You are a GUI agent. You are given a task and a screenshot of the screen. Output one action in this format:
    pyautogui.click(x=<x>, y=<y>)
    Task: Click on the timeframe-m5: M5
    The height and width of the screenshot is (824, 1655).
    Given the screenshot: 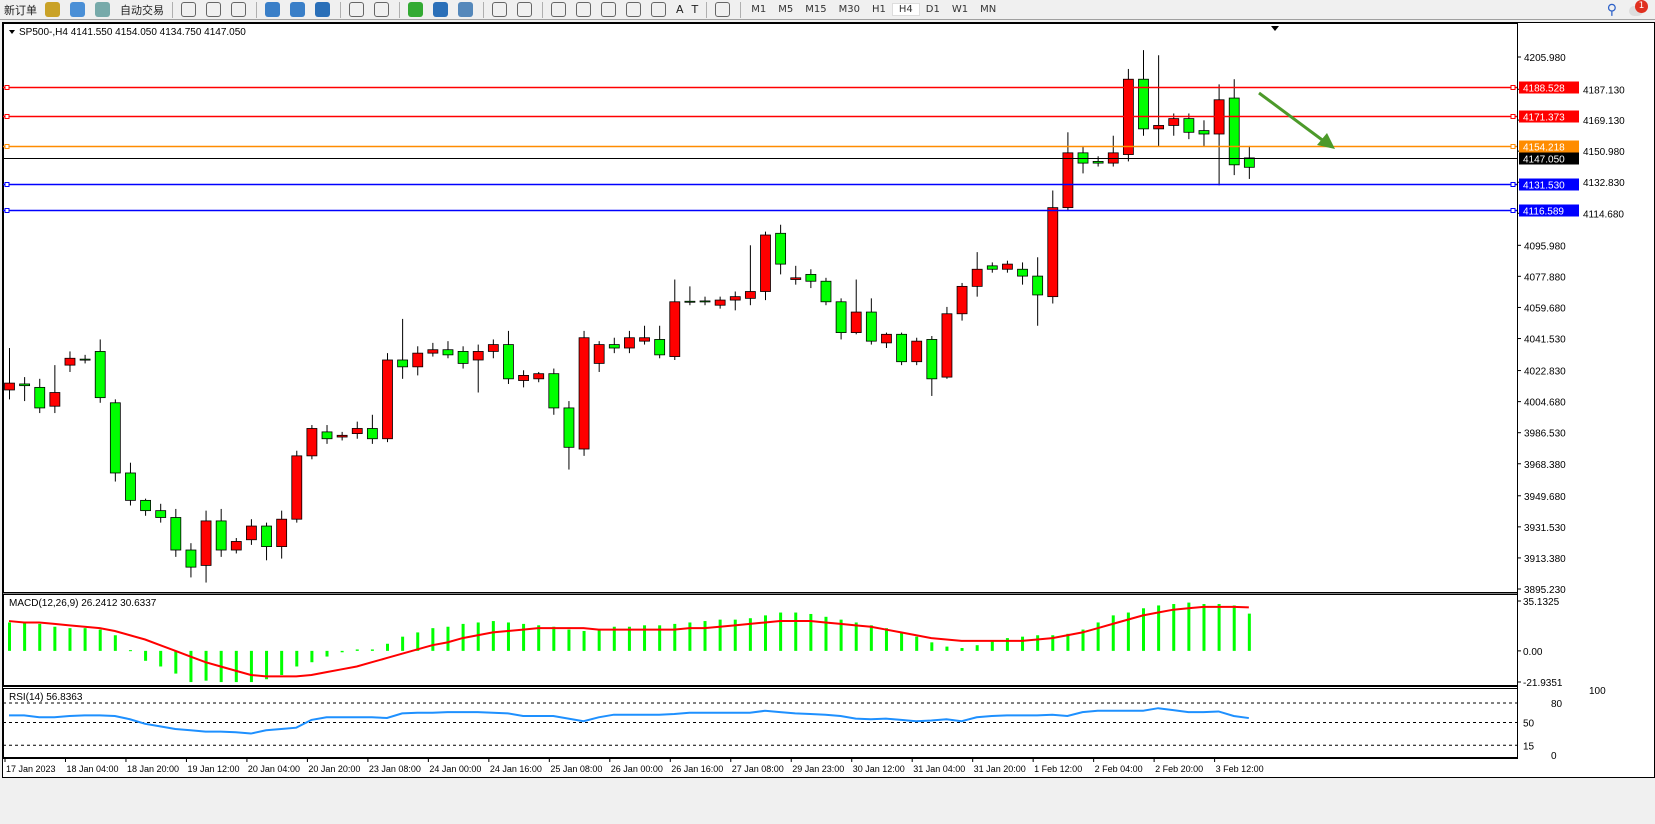 What is the action you would take?
    pyautogui.click(x=786, y=9)
    